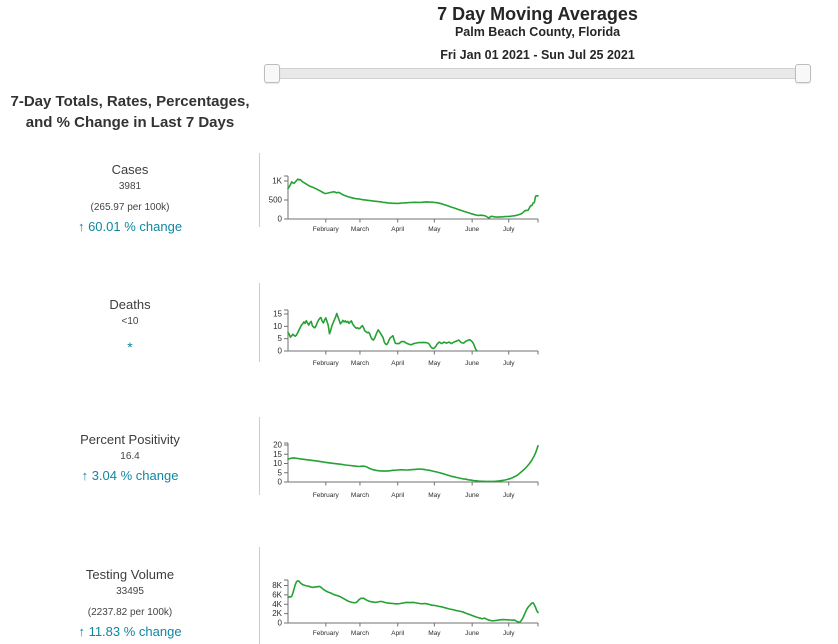  I want to click on stat-change: ↑ 11.83 % change, so click(130, 631).